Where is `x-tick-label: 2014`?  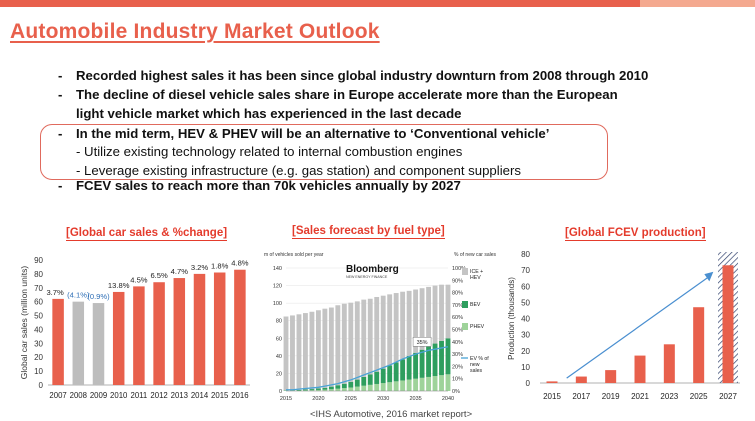 x-tick-label: 2014 is located at coordinates (200, 395).